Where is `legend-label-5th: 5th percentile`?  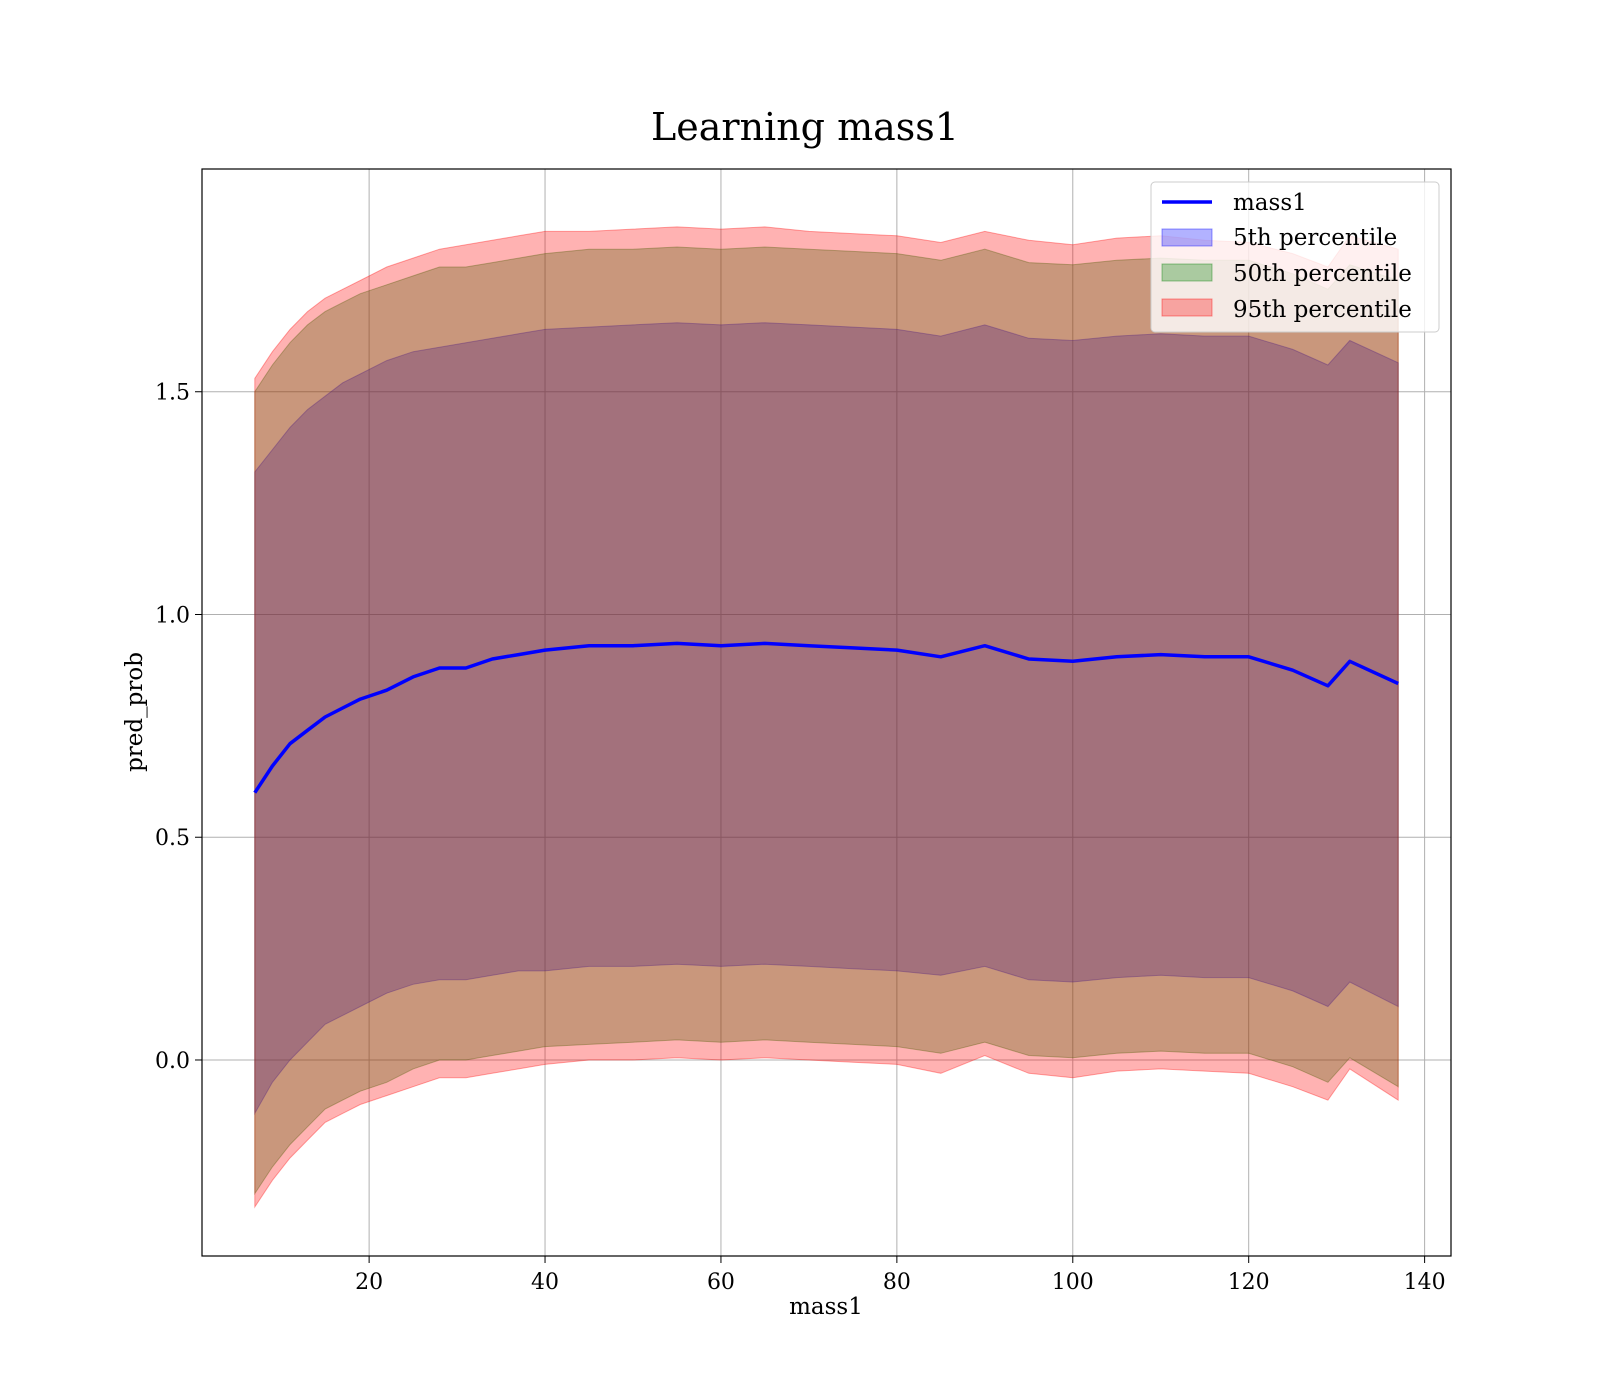 legend-label-5th: 5th percentile is located at coordinates (1315, 238).